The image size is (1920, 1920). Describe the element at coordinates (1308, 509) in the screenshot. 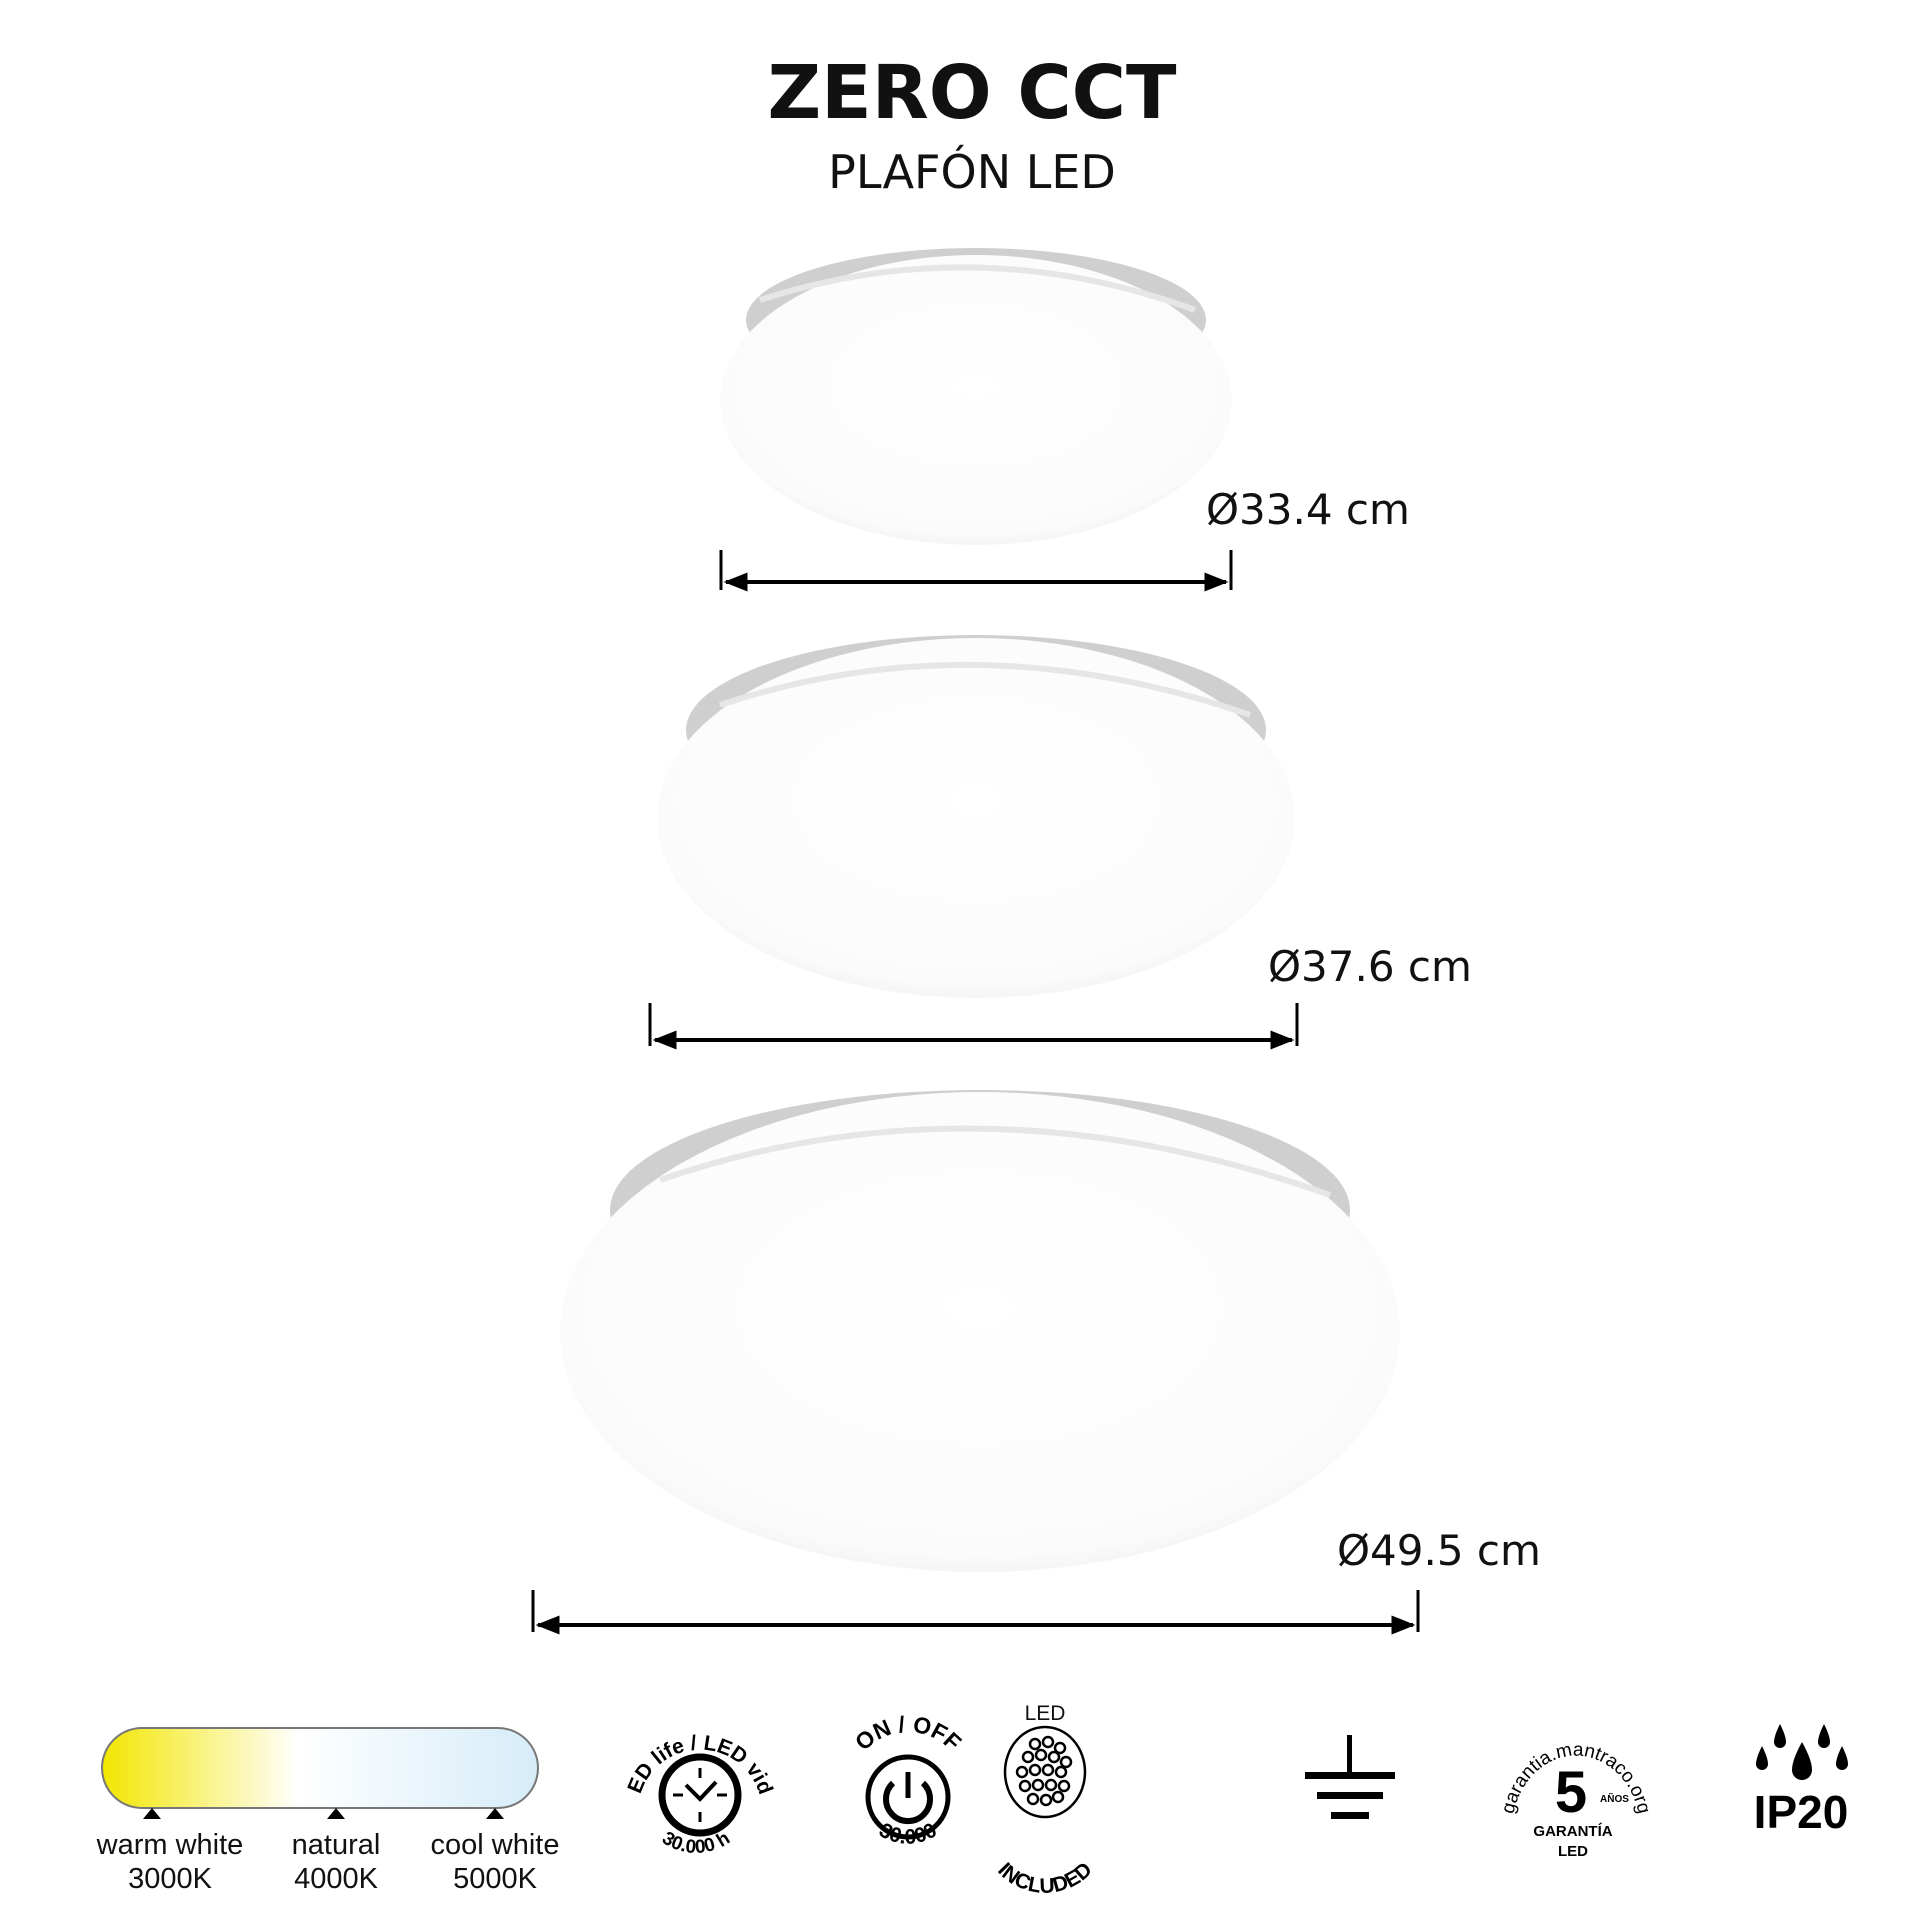

I see `diameter-label-small: Ø33.4 cm` at that location.